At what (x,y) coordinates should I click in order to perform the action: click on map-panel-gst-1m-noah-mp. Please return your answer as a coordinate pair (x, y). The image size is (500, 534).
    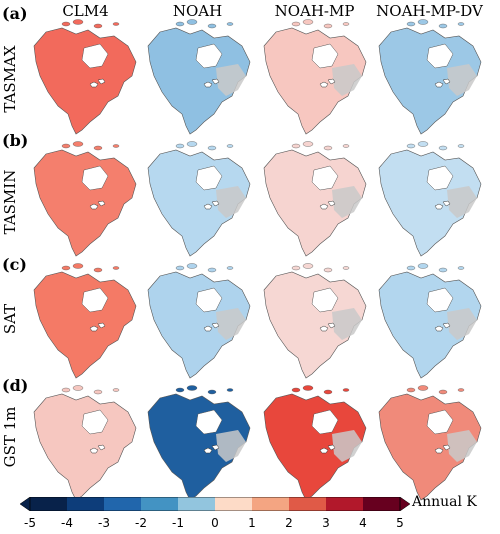
    Looking at the image, I should click on (315, 443).